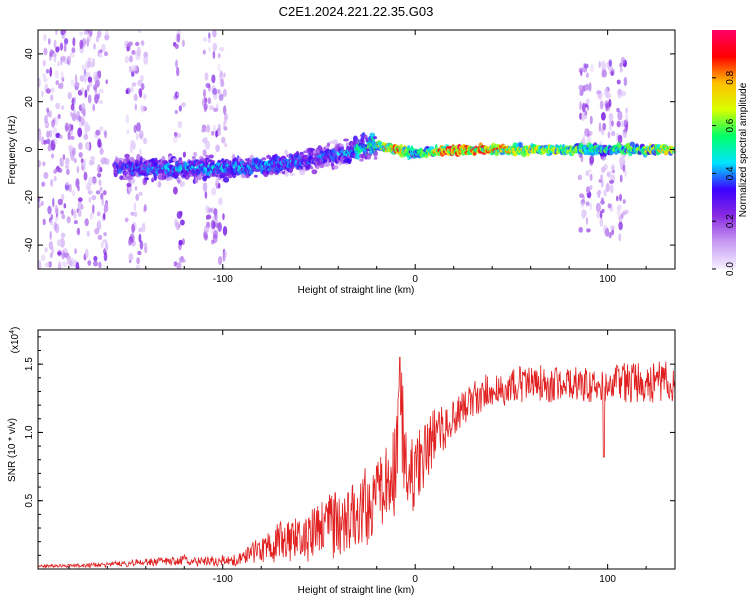 This screenshot has height=600, width=750. I want to click on colorbar-tick-label: 0.0, so click(730, 269).